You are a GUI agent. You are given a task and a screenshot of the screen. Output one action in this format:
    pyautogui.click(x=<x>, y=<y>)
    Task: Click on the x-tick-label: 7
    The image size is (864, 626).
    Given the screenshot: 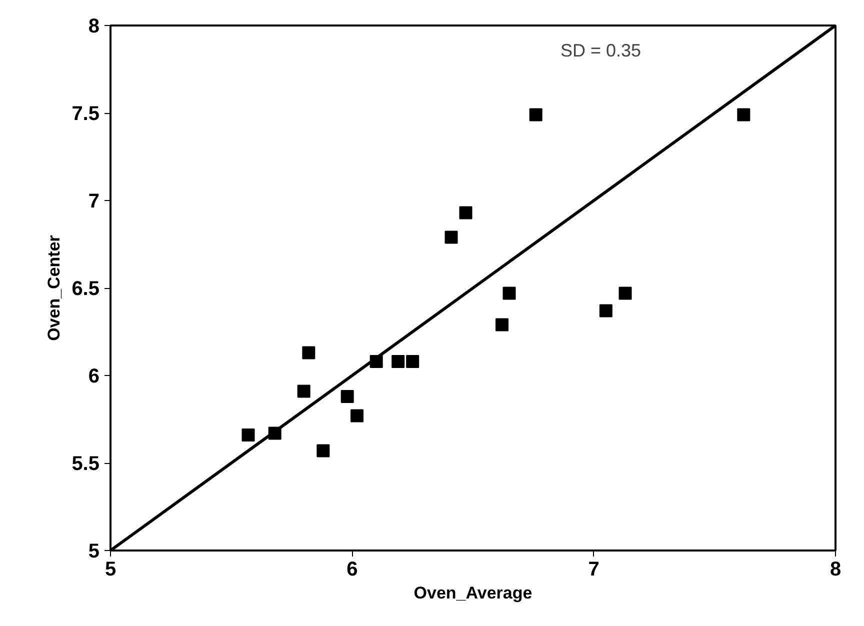 What is the action you would take?
    pyautogui.click(x=594, y=569)
    